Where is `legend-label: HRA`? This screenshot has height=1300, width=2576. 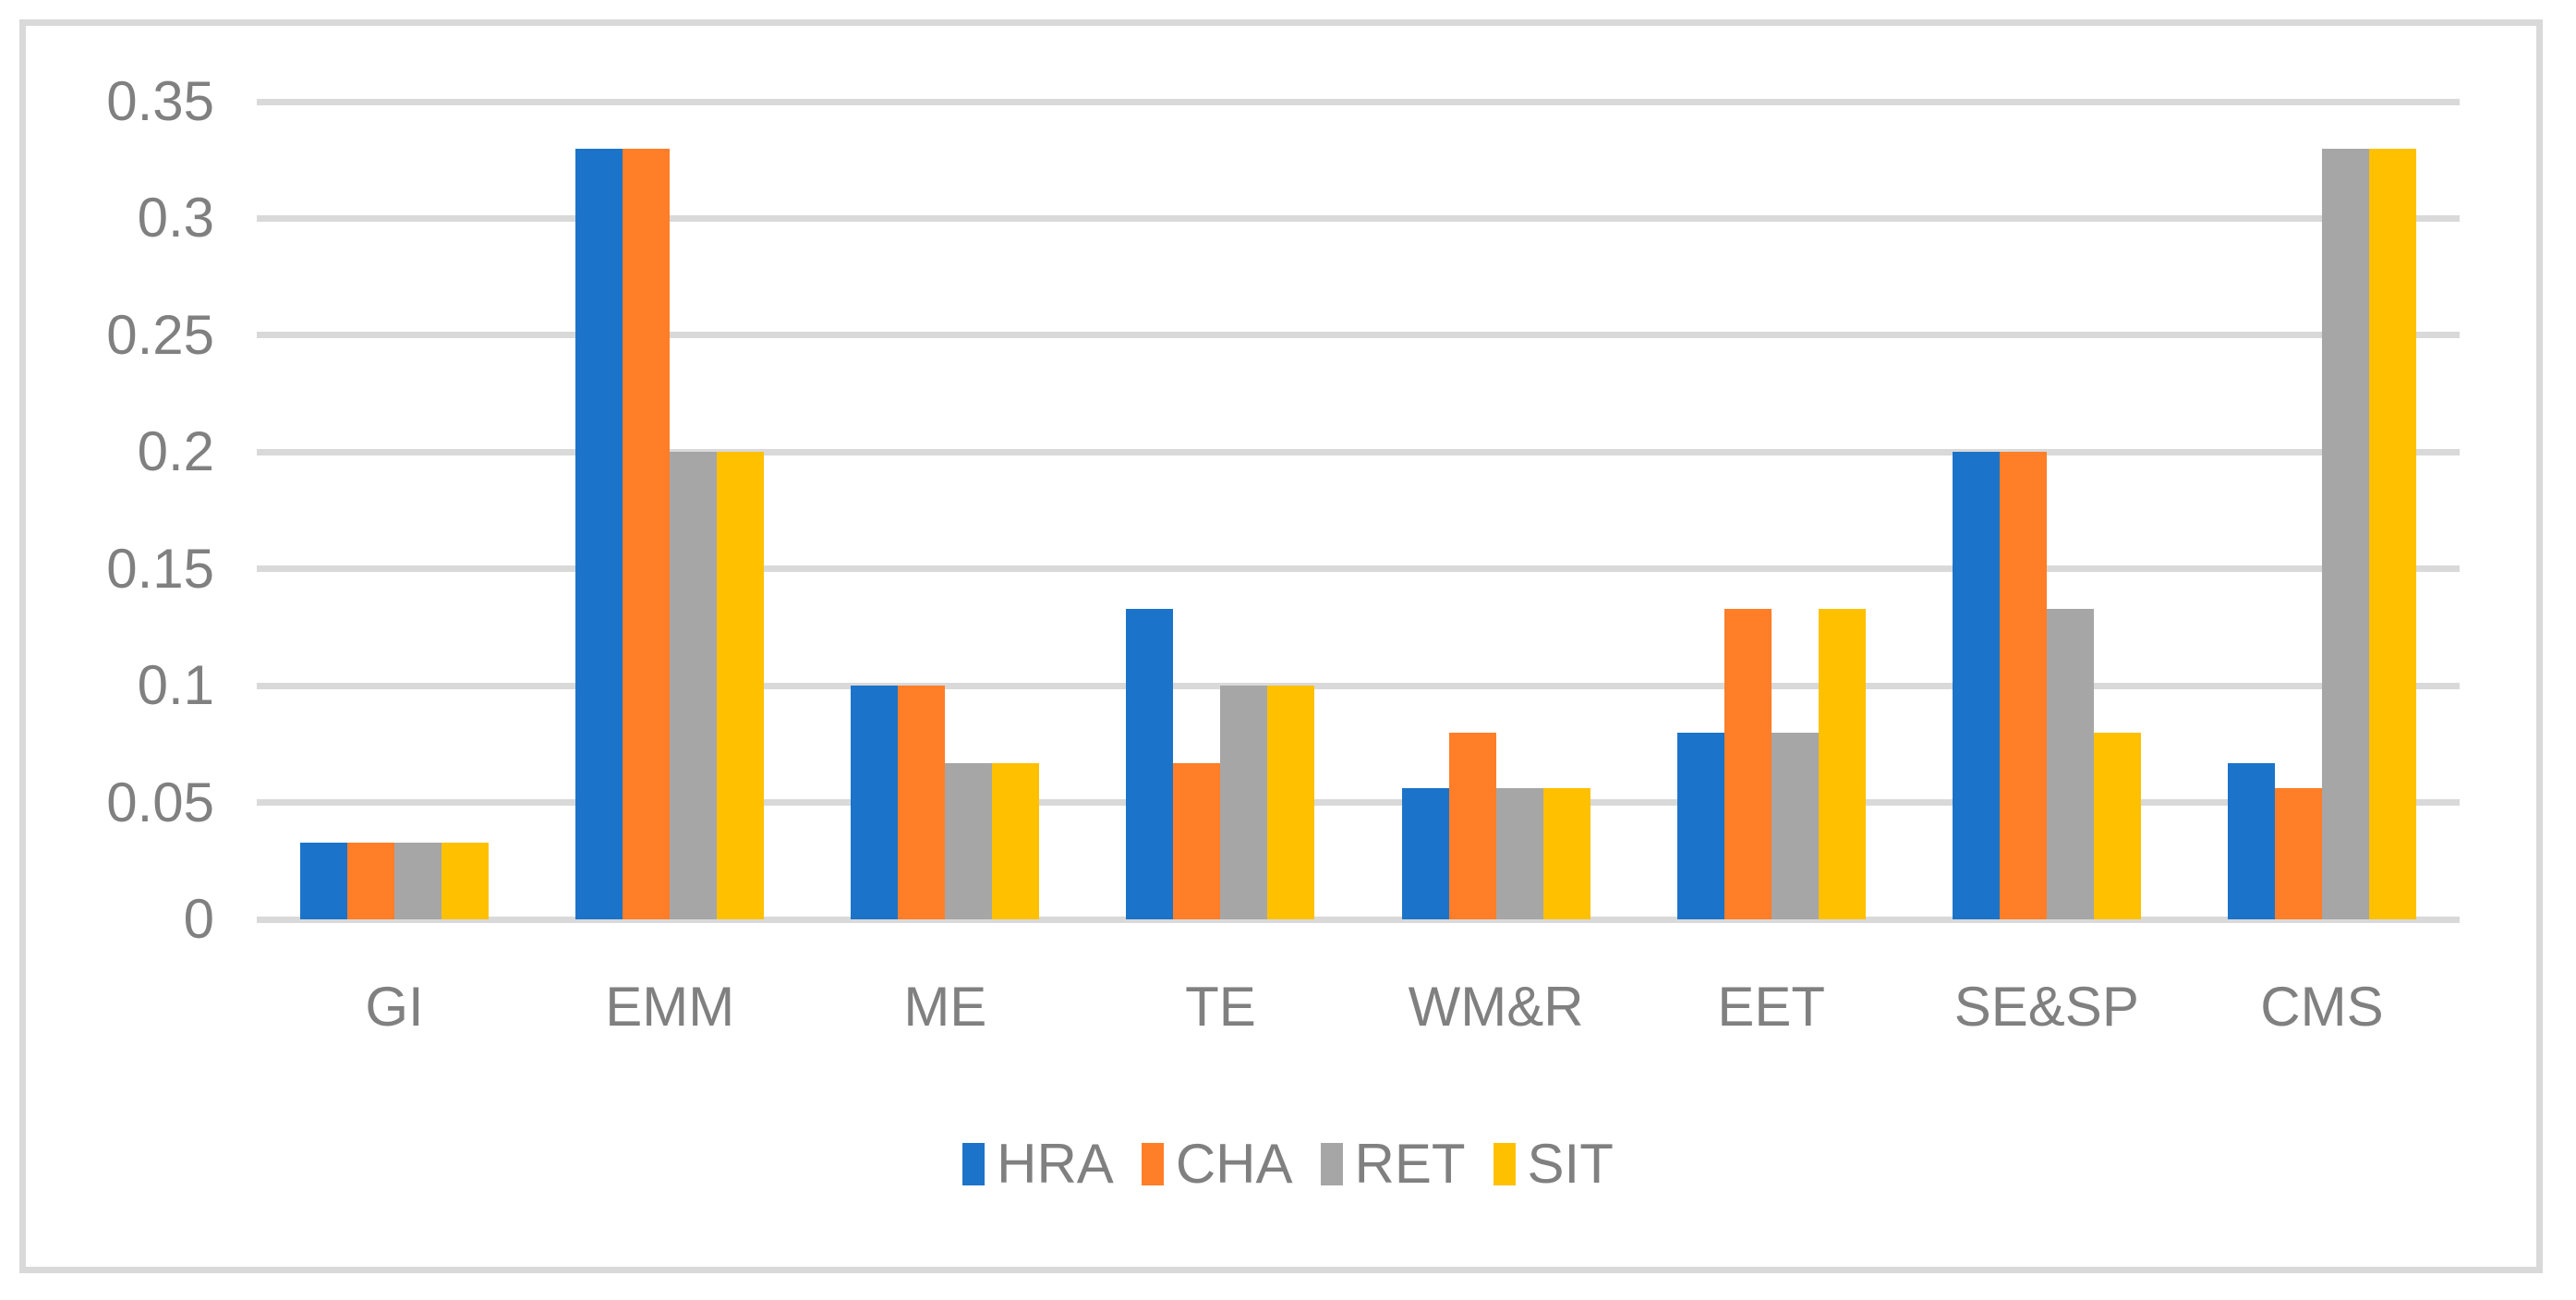 legend-label: HRA is located at coordinates (1055, 1164).